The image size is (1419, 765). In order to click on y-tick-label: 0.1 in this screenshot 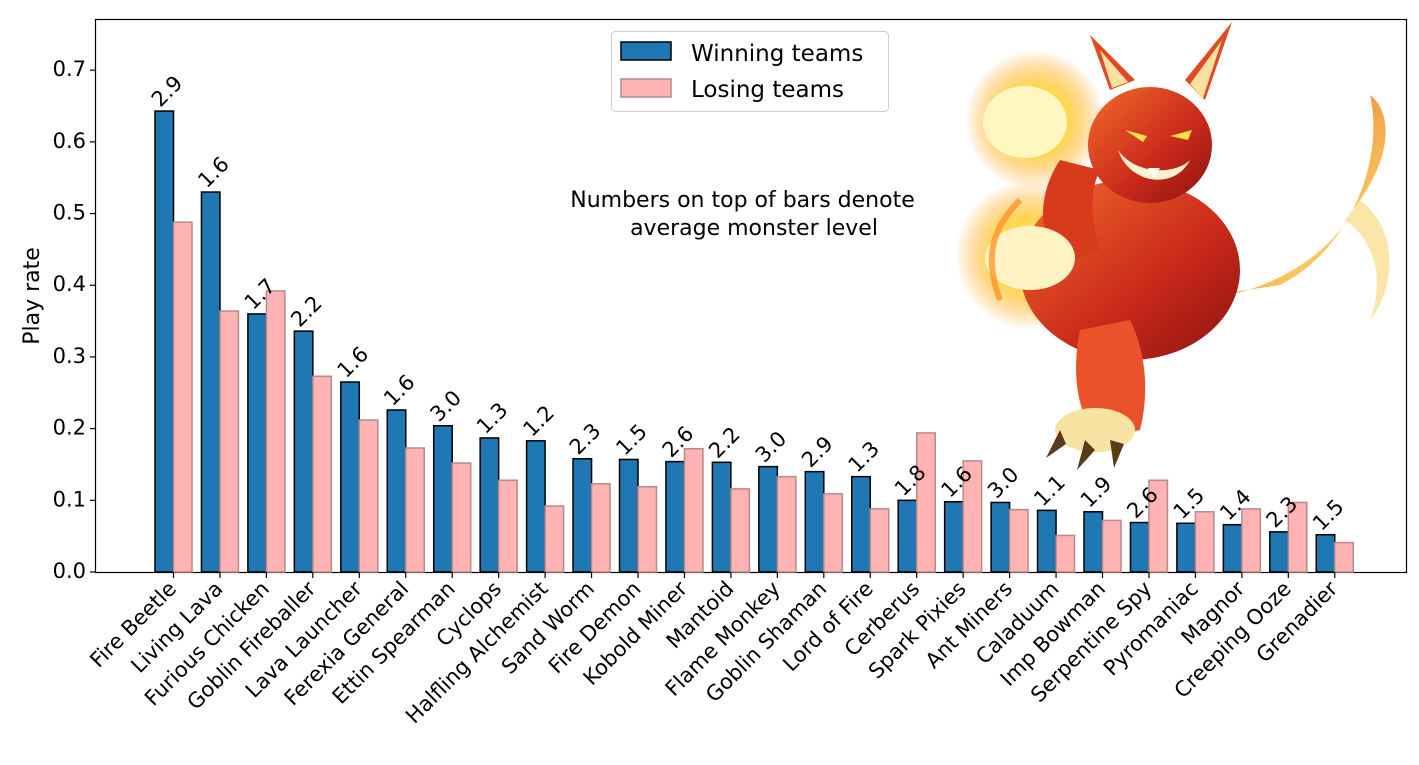, I will do `click(69, 499)`.